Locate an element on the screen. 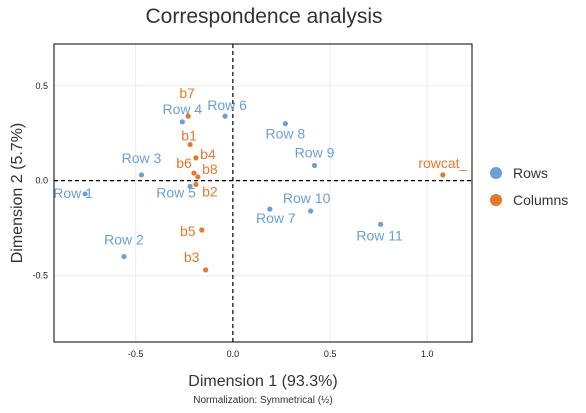  point-label: b7 is located at coordinates (187, 93).